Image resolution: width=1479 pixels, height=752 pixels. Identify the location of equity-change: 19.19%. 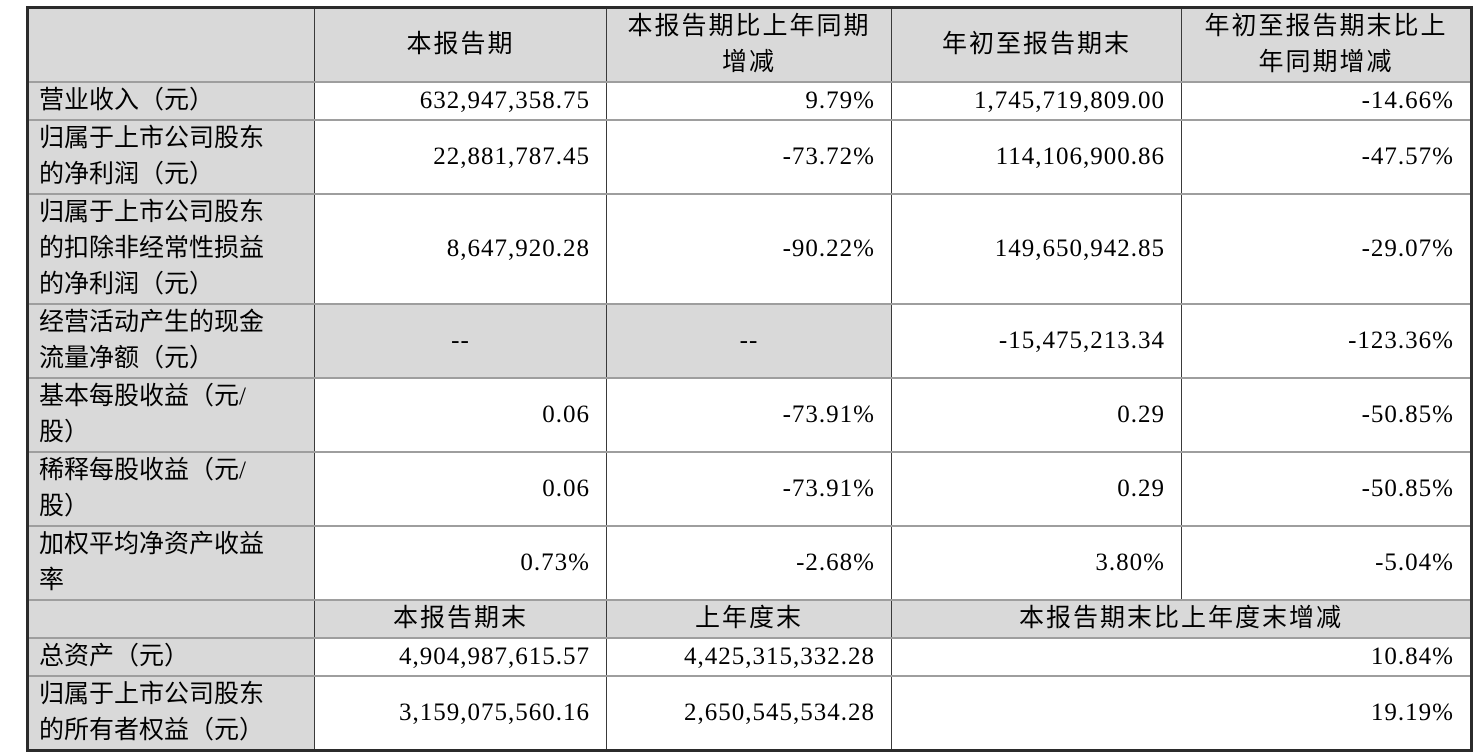
(1181, 713).